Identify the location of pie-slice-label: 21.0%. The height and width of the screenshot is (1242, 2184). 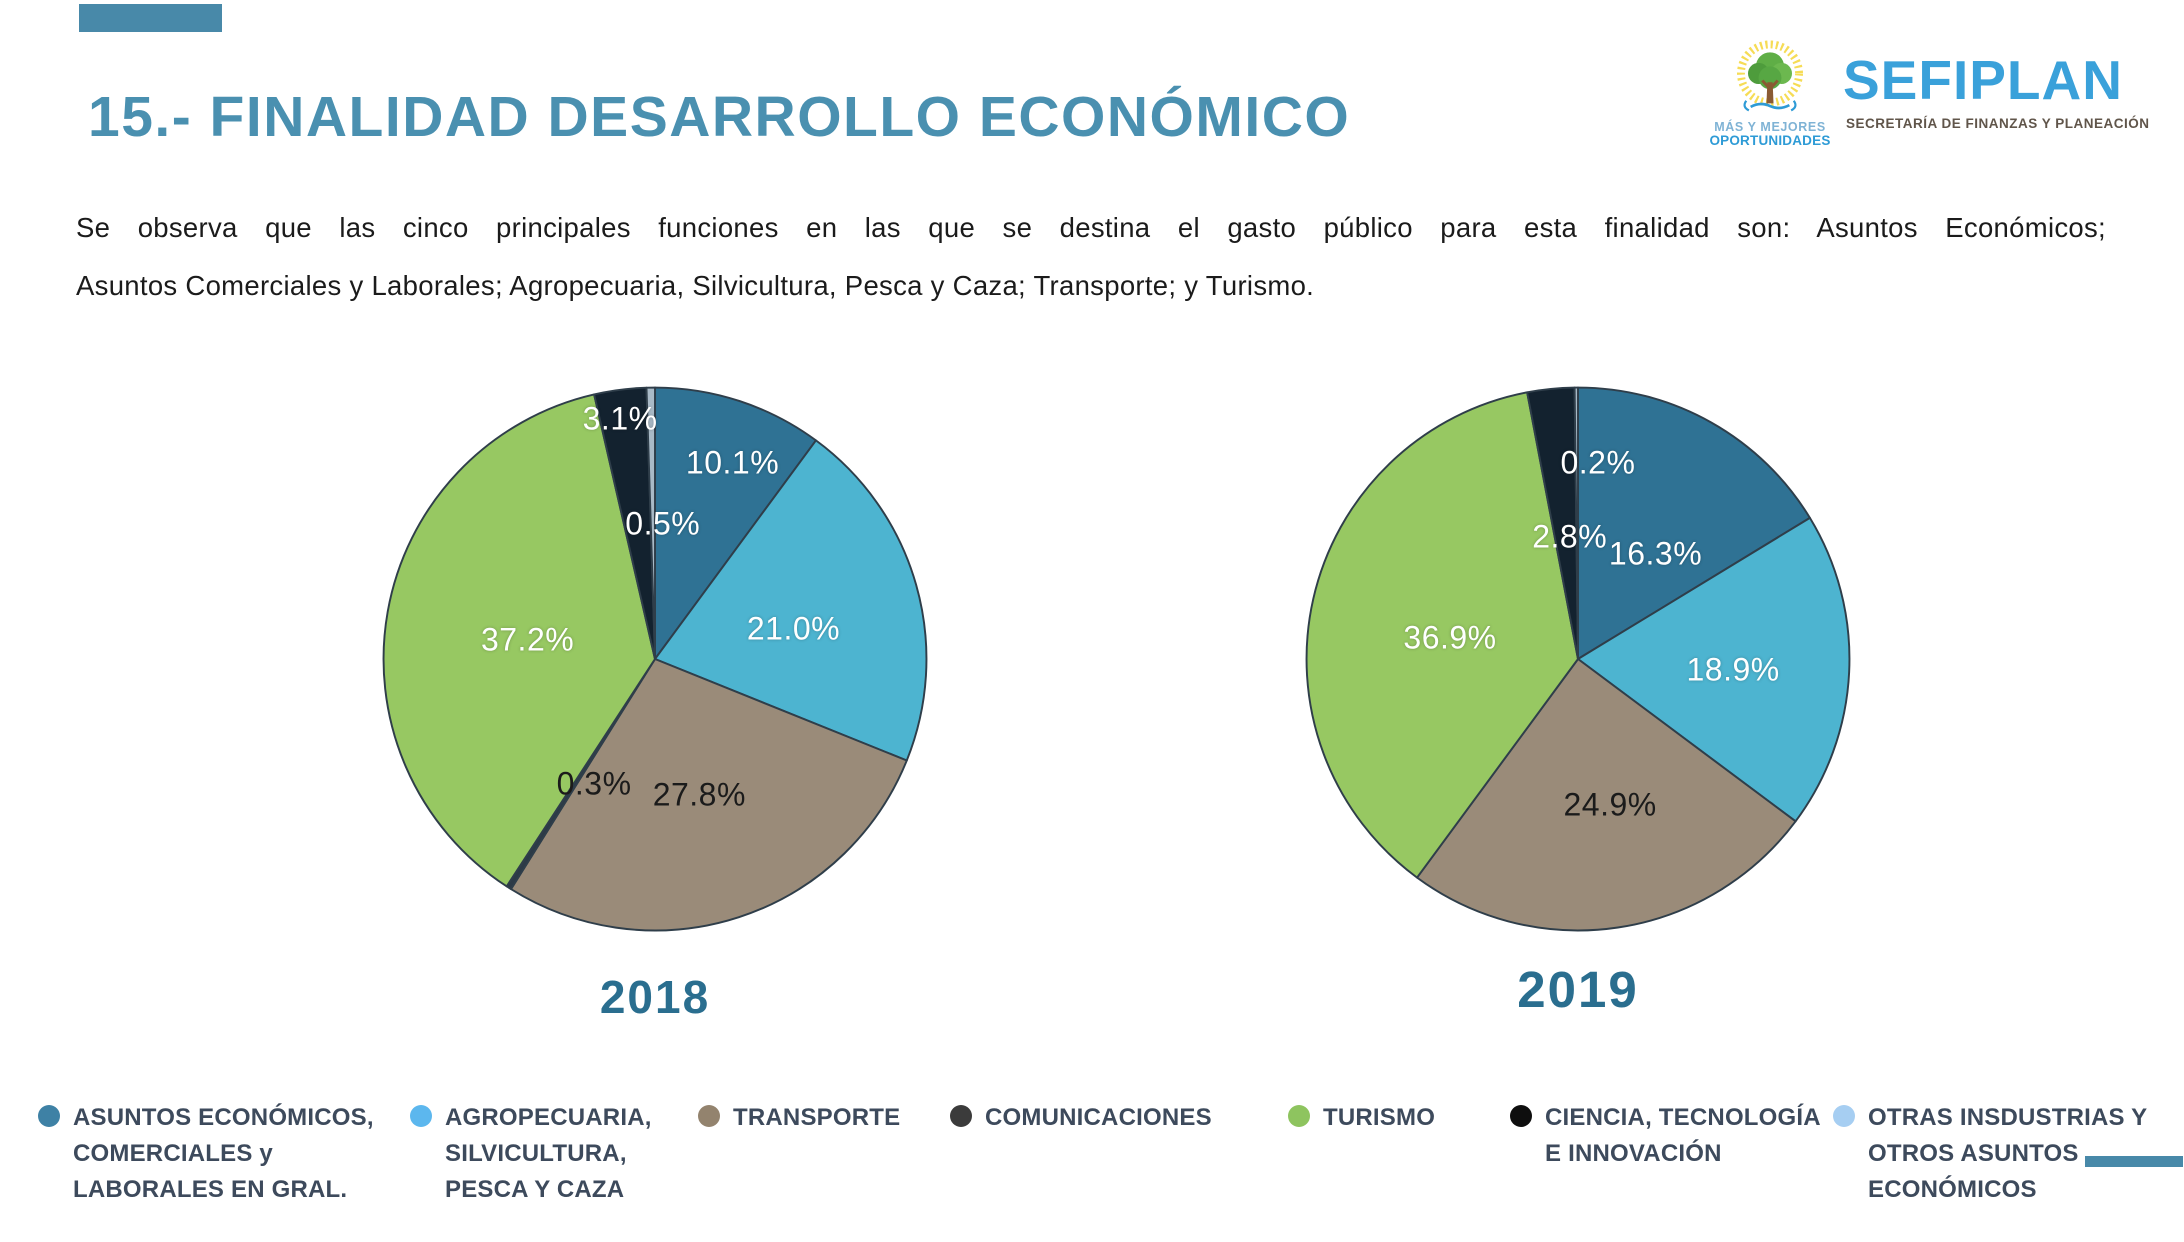
(793, 628).